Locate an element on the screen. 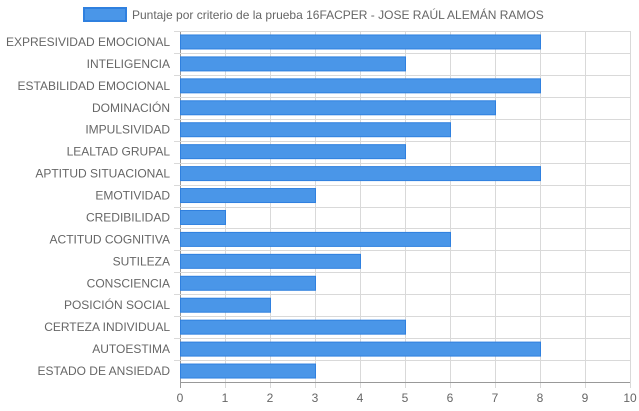 Image resolution: width=639 pixels, height=411 pixels. category-label: ESTADO DE ANSIEDAD is located at coordinates (104, 371).